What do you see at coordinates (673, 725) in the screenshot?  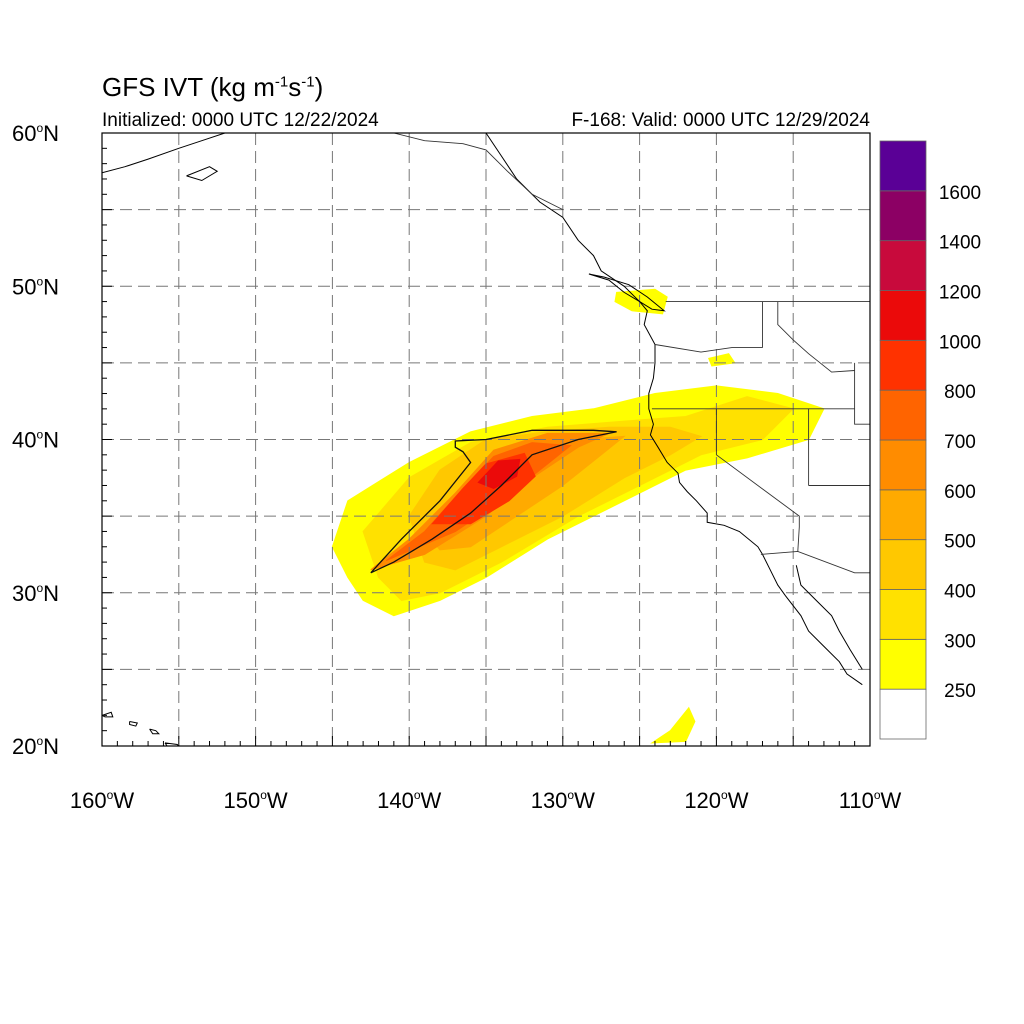 I see `ivt-region-south-patch` at bounding box center [673, 725].